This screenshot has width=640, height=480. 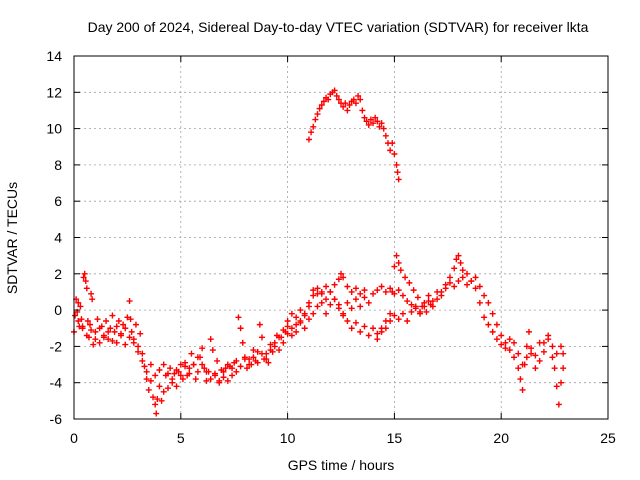 I want to click on y-tick-label: -6, so click(x=56, y=419).